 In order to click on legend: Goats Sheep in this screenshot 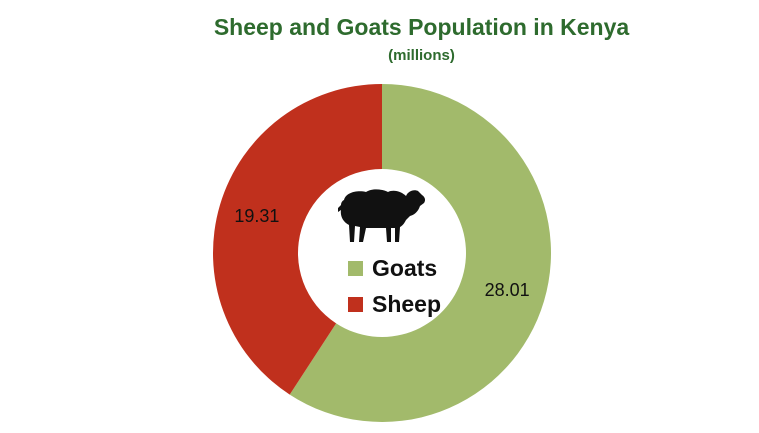, I will do `click(394, 286)`.